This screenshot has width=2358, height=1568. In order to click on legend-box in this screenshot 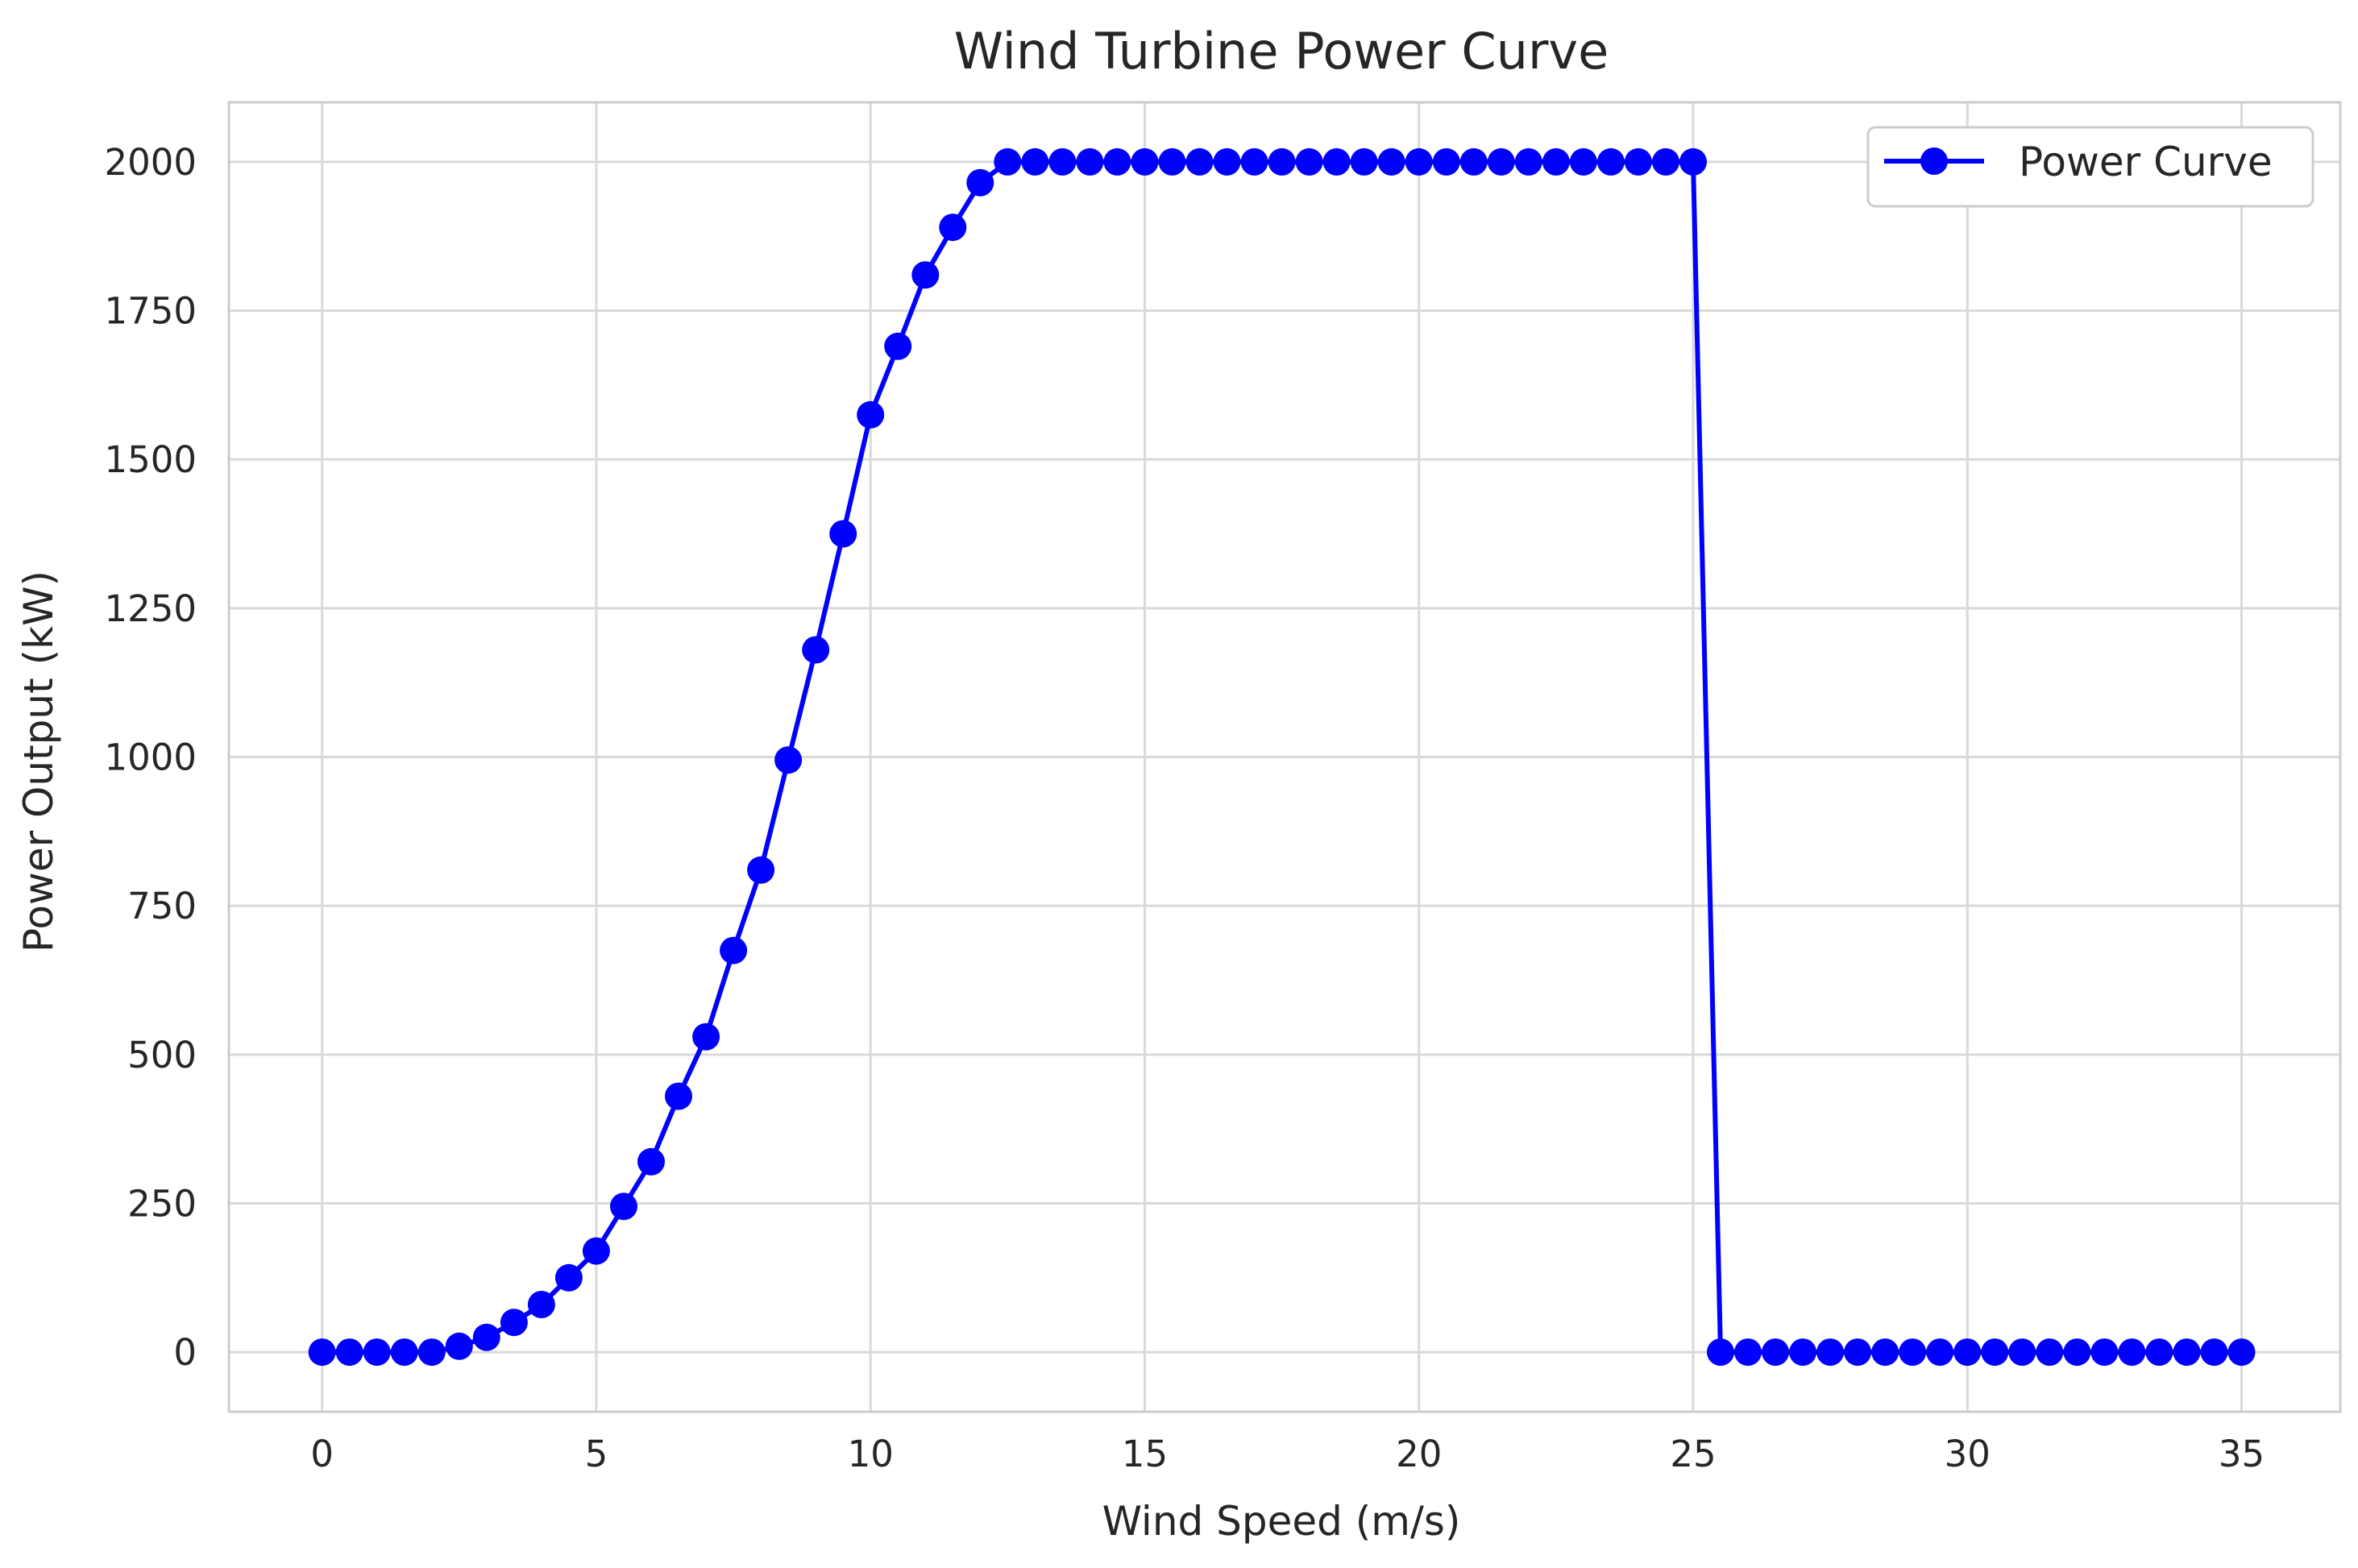, I will do `click(2090, 167)`.